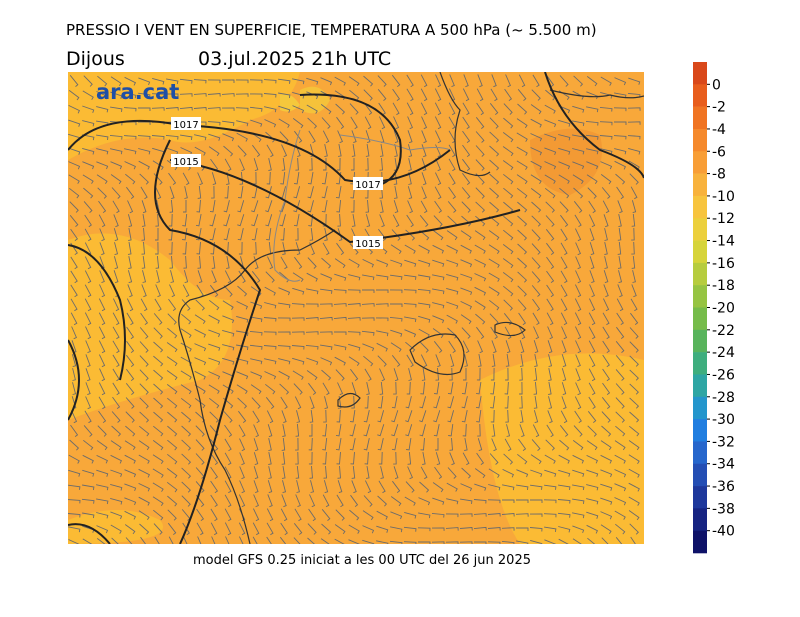  What do you see at coordinates (723, 264) in the screenshot?
I see `colorbar-label: -16` at bounding box center [723, 264].